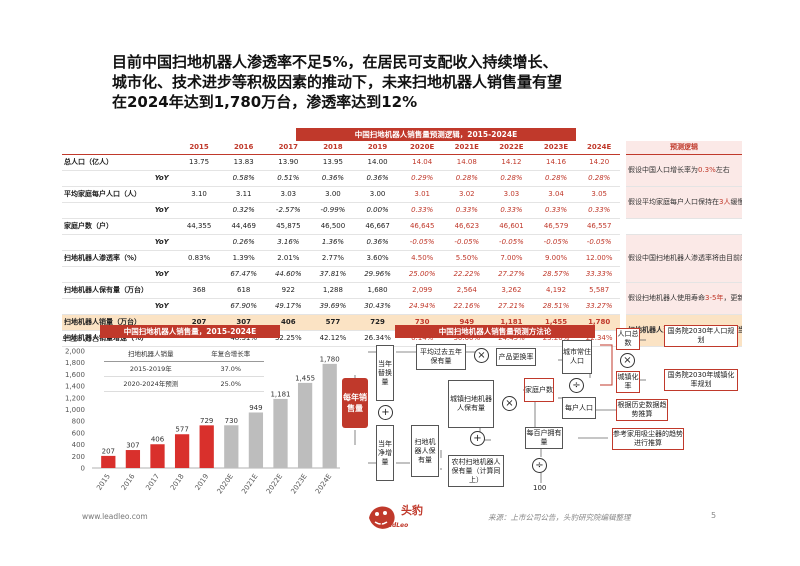 This screenshot has width=800, height=566. I want to click on corner-cell, so click(119, 148).